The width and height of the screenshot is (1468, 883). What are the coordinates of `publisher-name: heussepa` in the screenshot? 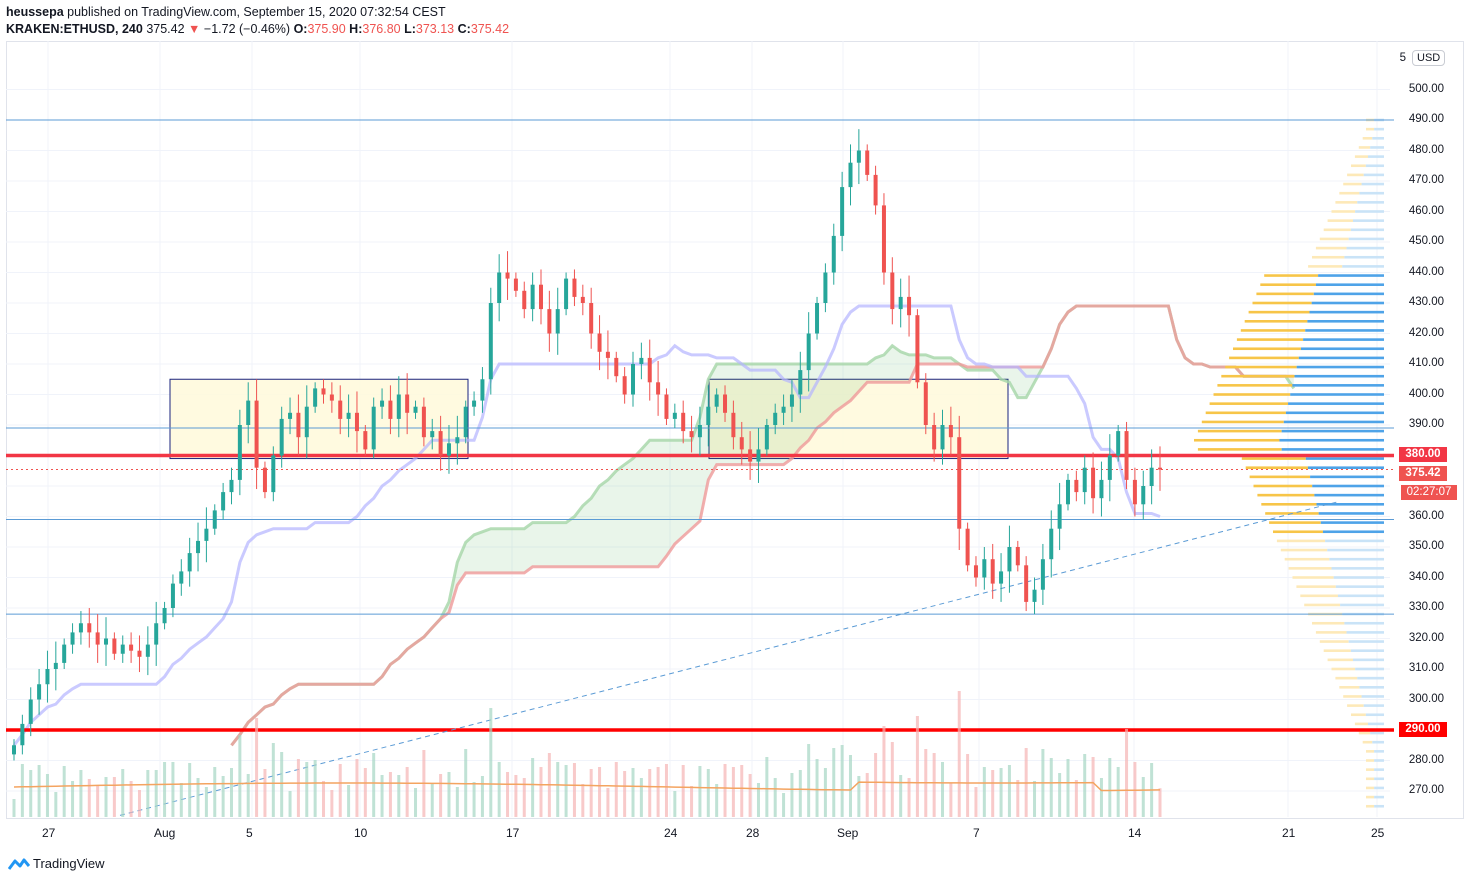 It's located at (35, 12).